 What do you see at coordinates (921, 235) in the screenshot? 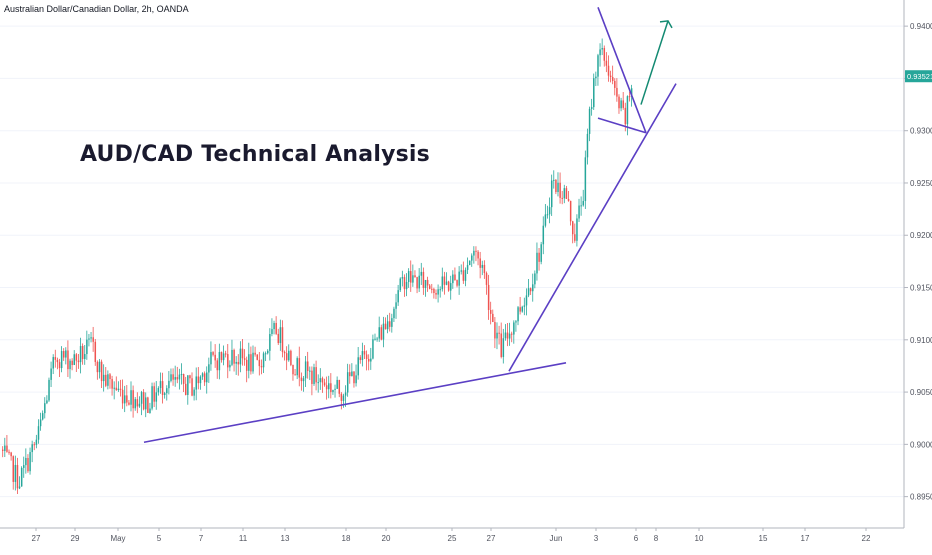
I see `price-tick-label: 0.92000` at bounding box center [921, 235].